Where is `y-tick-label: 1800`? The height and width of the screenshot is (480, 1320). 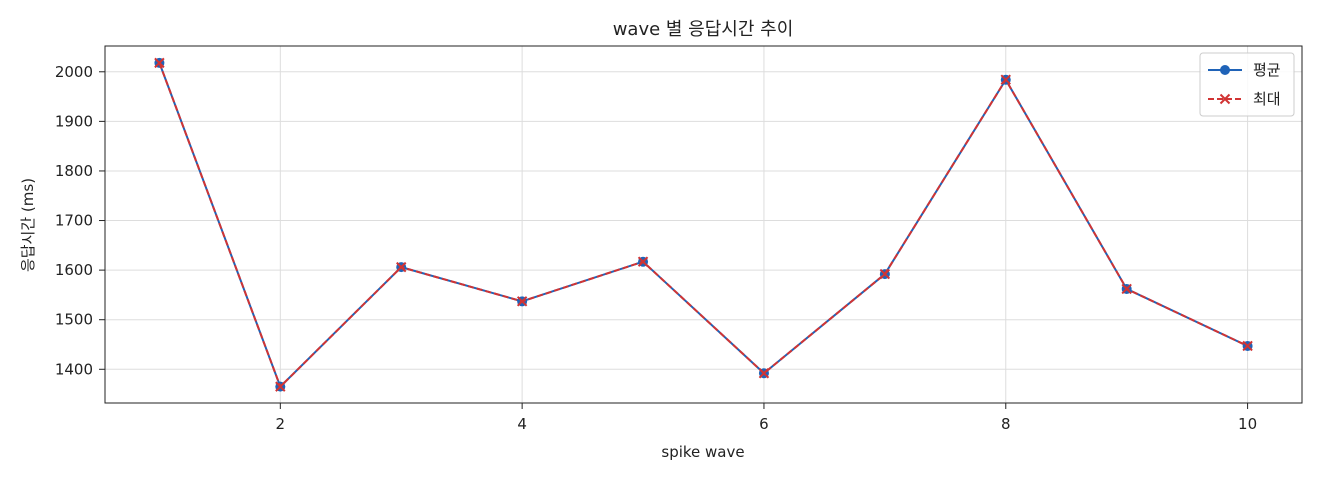
y-tick-label: 1800 is located at coordinates (74, 171).